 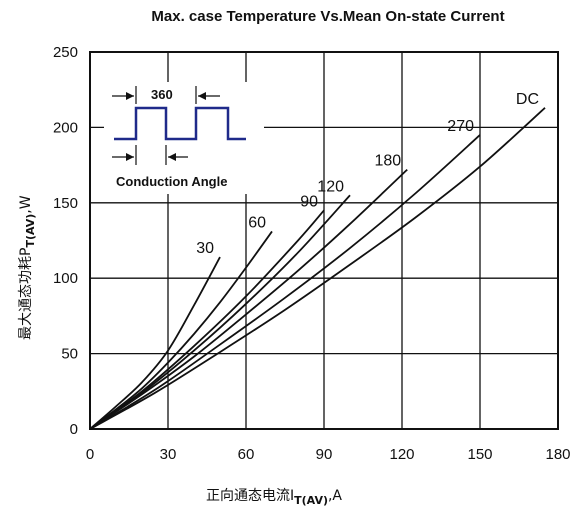 What do you see at coordinates (65, 127) in the screenshot?
I see `y-tick-label: 200` at bounding box center [65, 127].